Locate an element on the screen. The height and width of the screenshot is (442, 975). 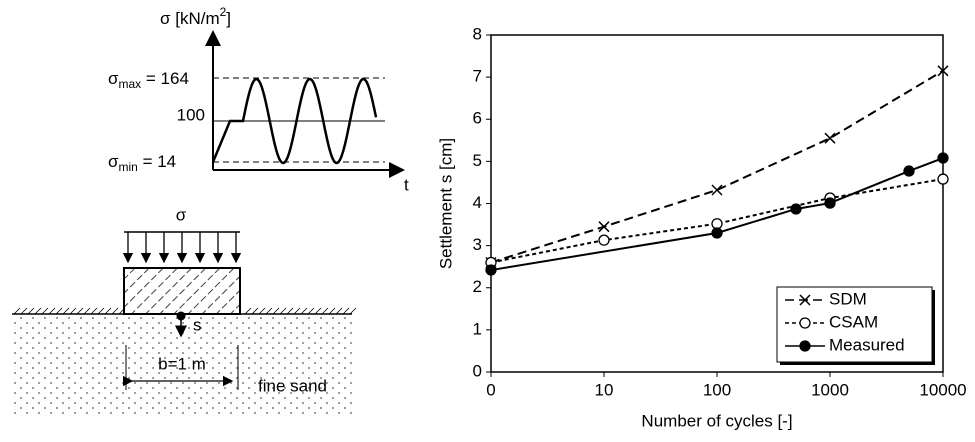
x-tick-label: 10000 is located at coordinates (942, 389).